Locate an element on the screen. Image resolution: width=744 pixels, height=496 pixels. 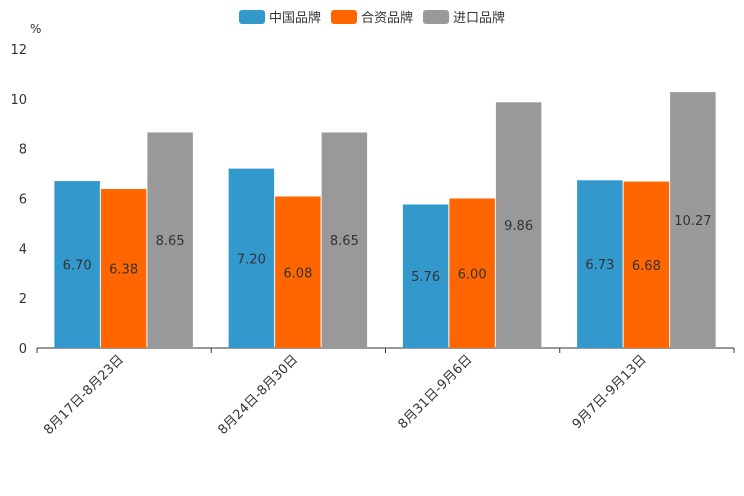
data-label: 6.70 is located at coordinates (77, 266).